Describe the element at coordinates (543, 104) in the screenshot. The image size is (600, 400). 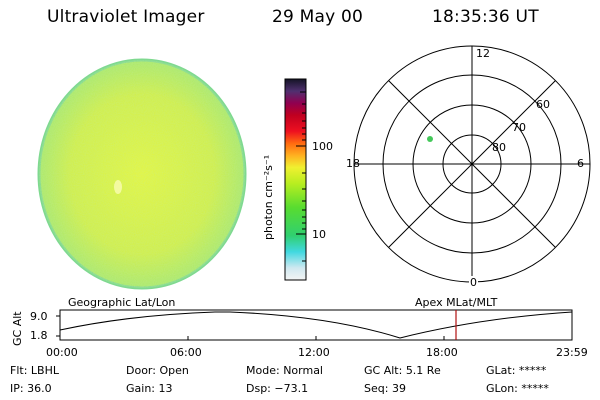
I see `lat-label-60: 60` at that location.